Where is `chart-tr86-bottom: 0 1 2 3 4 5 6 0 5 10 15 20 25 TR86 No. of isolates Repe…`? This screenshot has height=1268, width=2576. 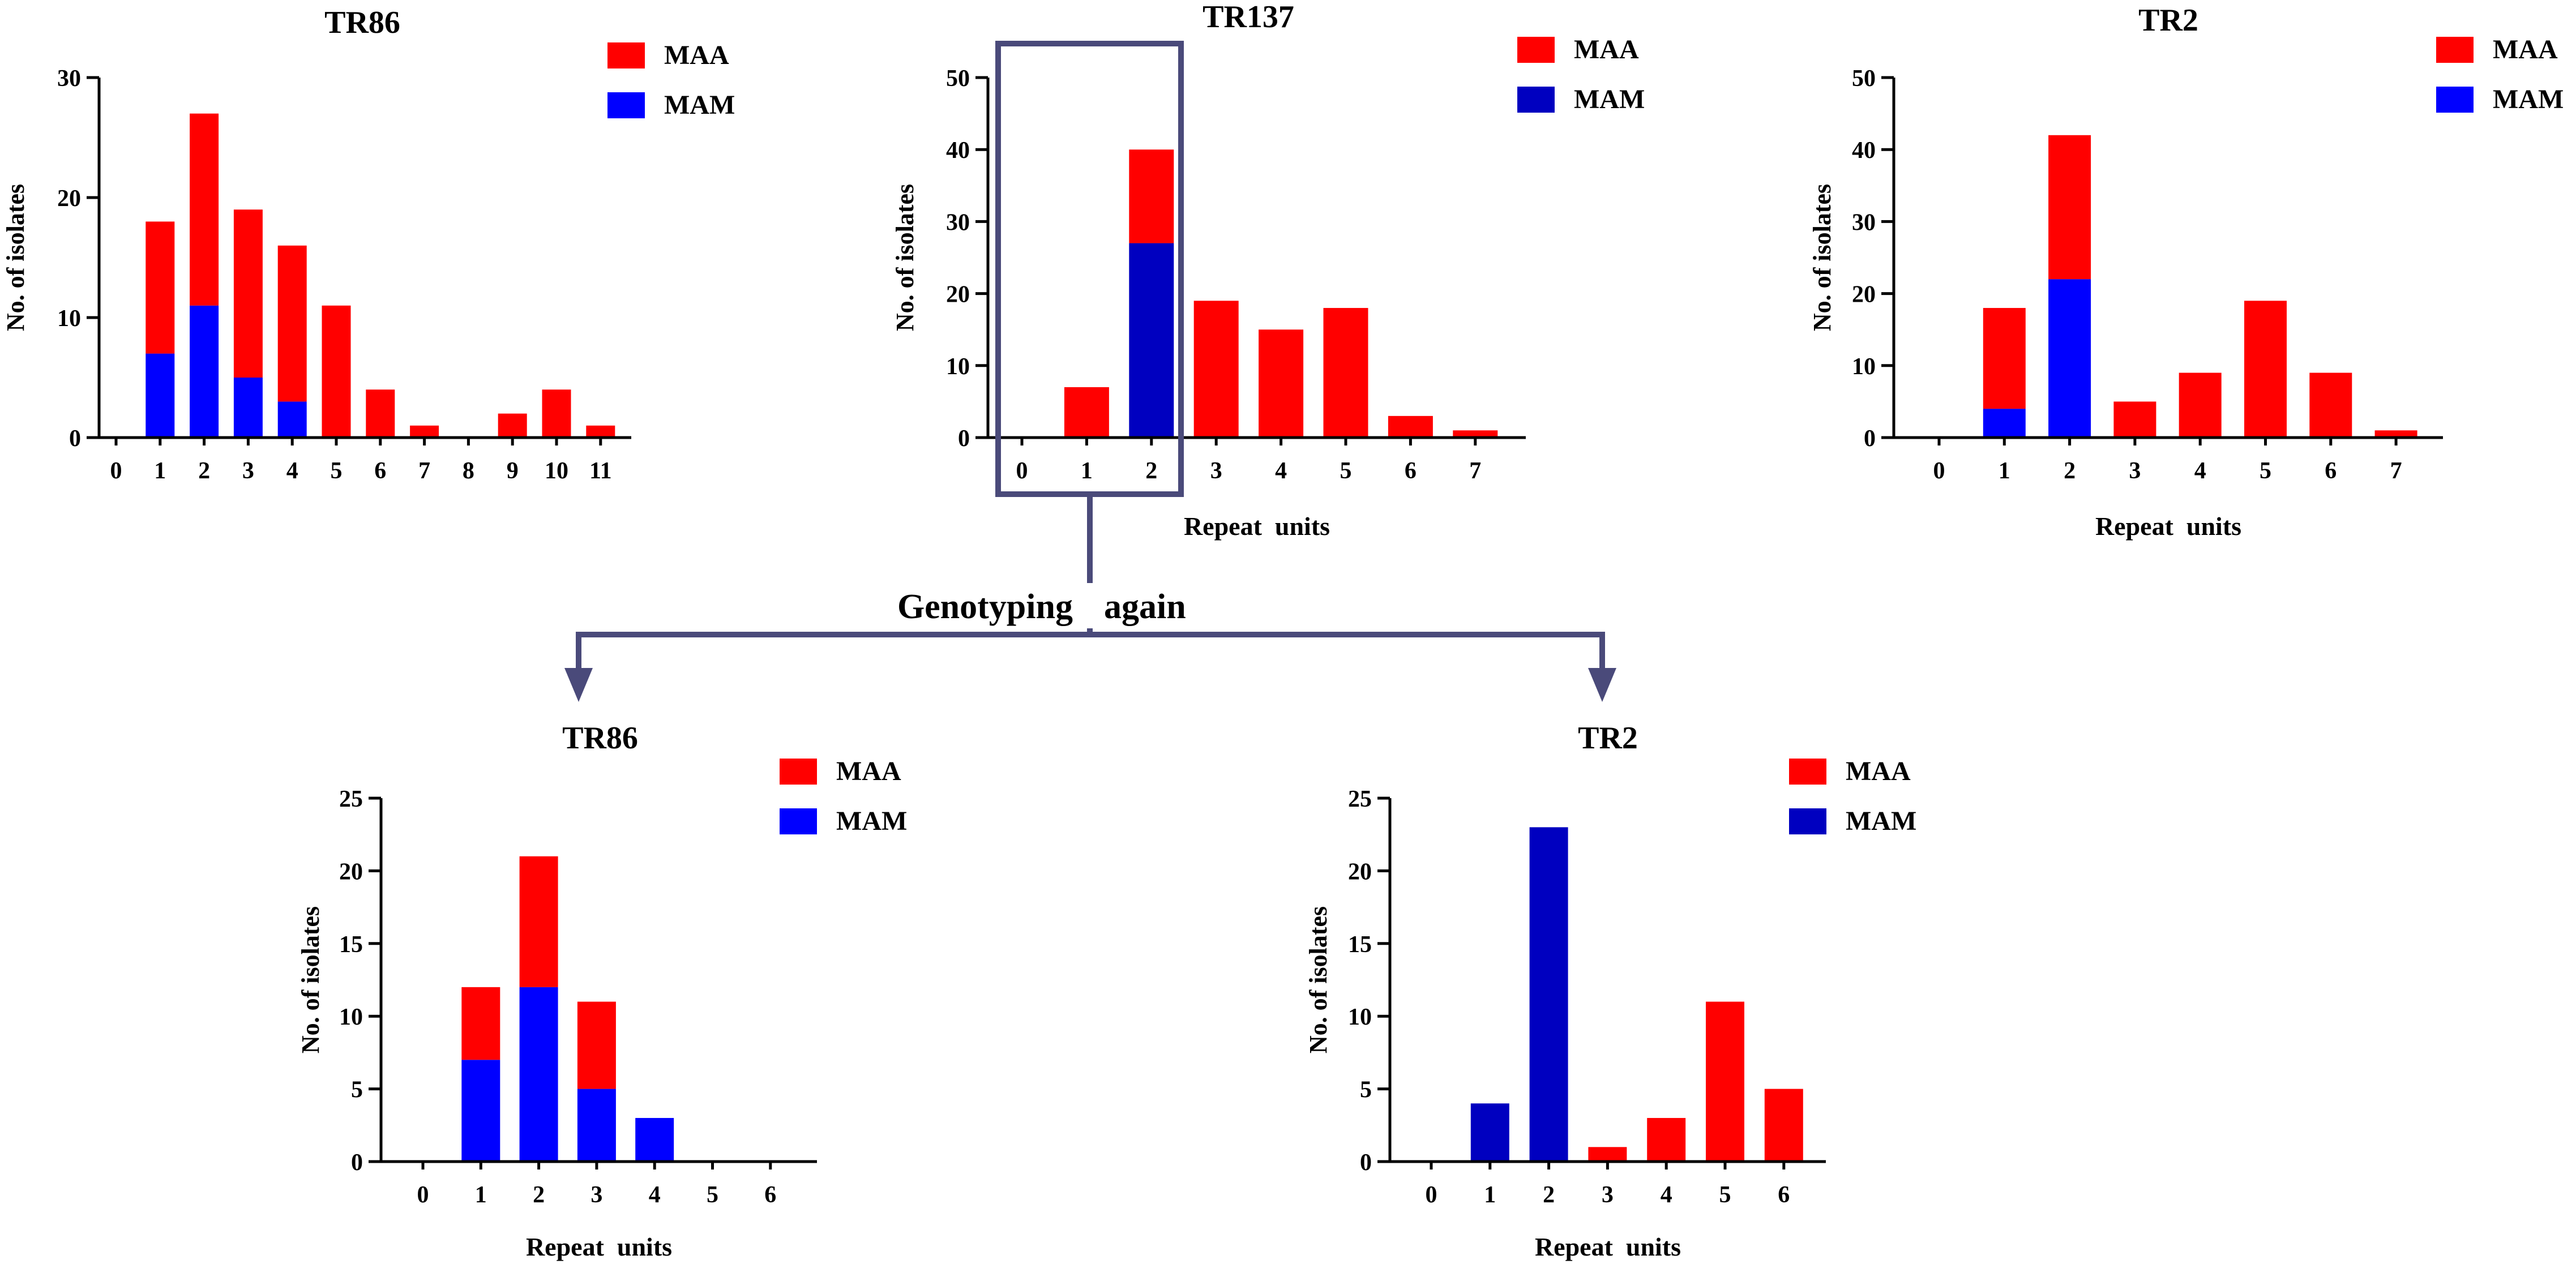
chart-tr86-bottom: 0 1 2 3 4 5 6 0 5 10 15 20 25 TR86 No. of isolates Repe… is located at coordinates (602, 991).